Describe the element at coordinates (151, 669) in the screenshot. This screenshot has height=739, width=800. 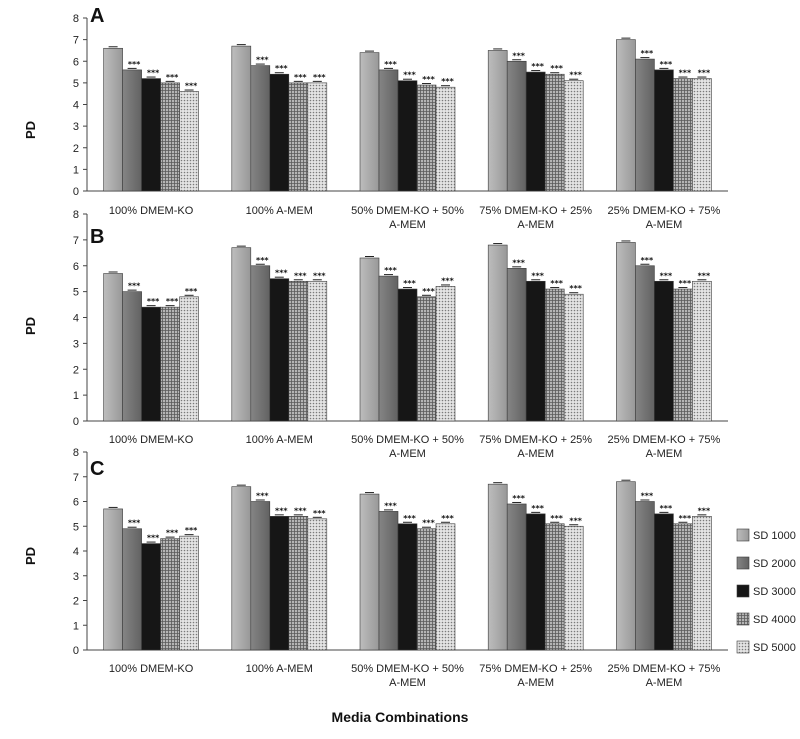
I see `category-label: 100% DMEM-KO` at that location.